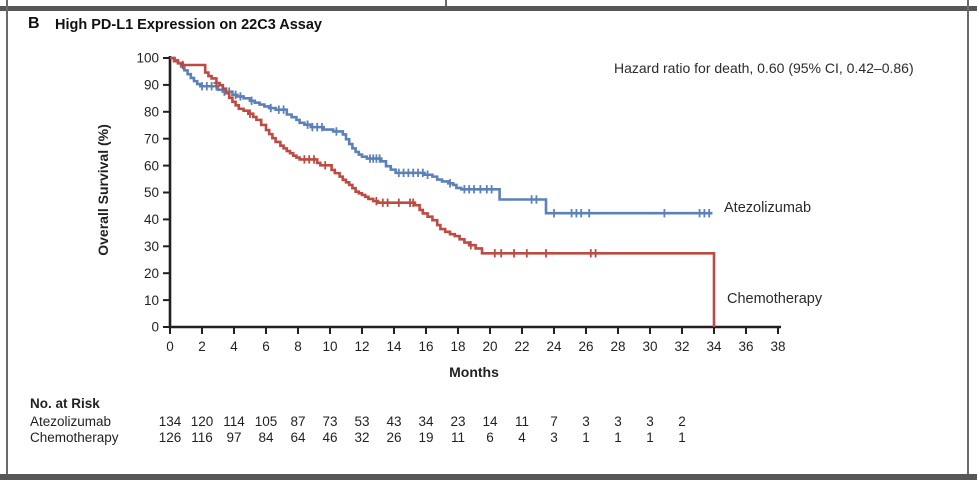 The image size is (977, 485). Describe the element at coordinates (554, 346) in the screenshot. I see `x-tick-label: 24` at that location.